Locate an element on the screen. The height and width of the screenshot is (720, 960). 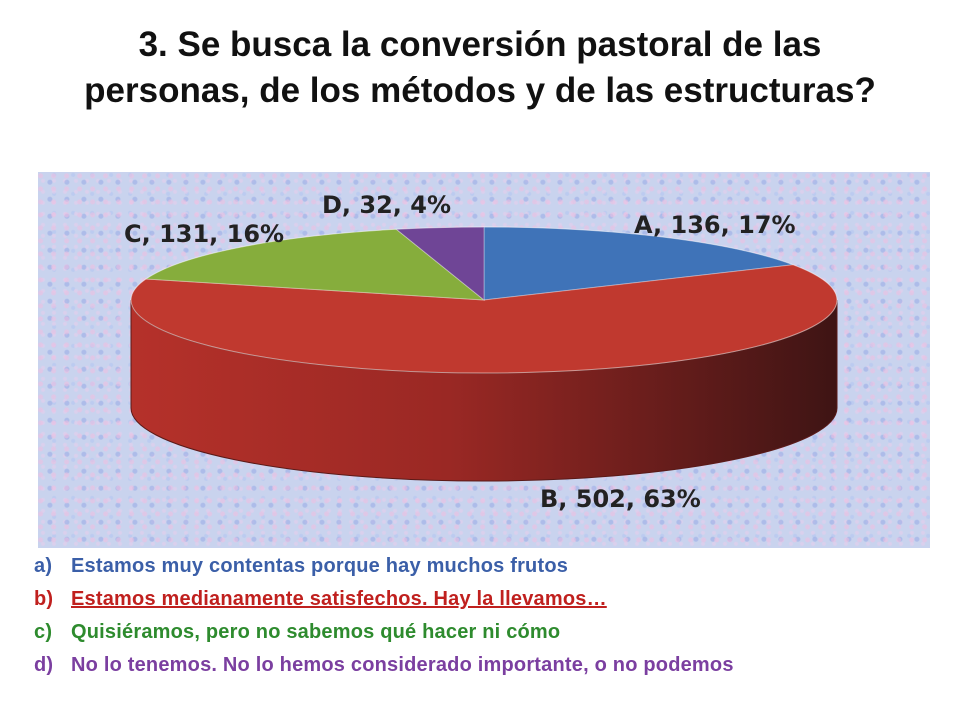
pie-slice-a is located at coordinates (638, 263).